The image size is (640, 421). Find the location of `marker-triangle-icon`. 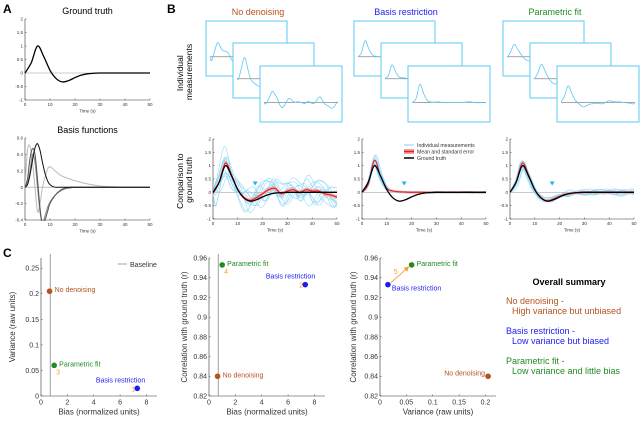

marker-triangle-icon is located at coordinates (255, 183).